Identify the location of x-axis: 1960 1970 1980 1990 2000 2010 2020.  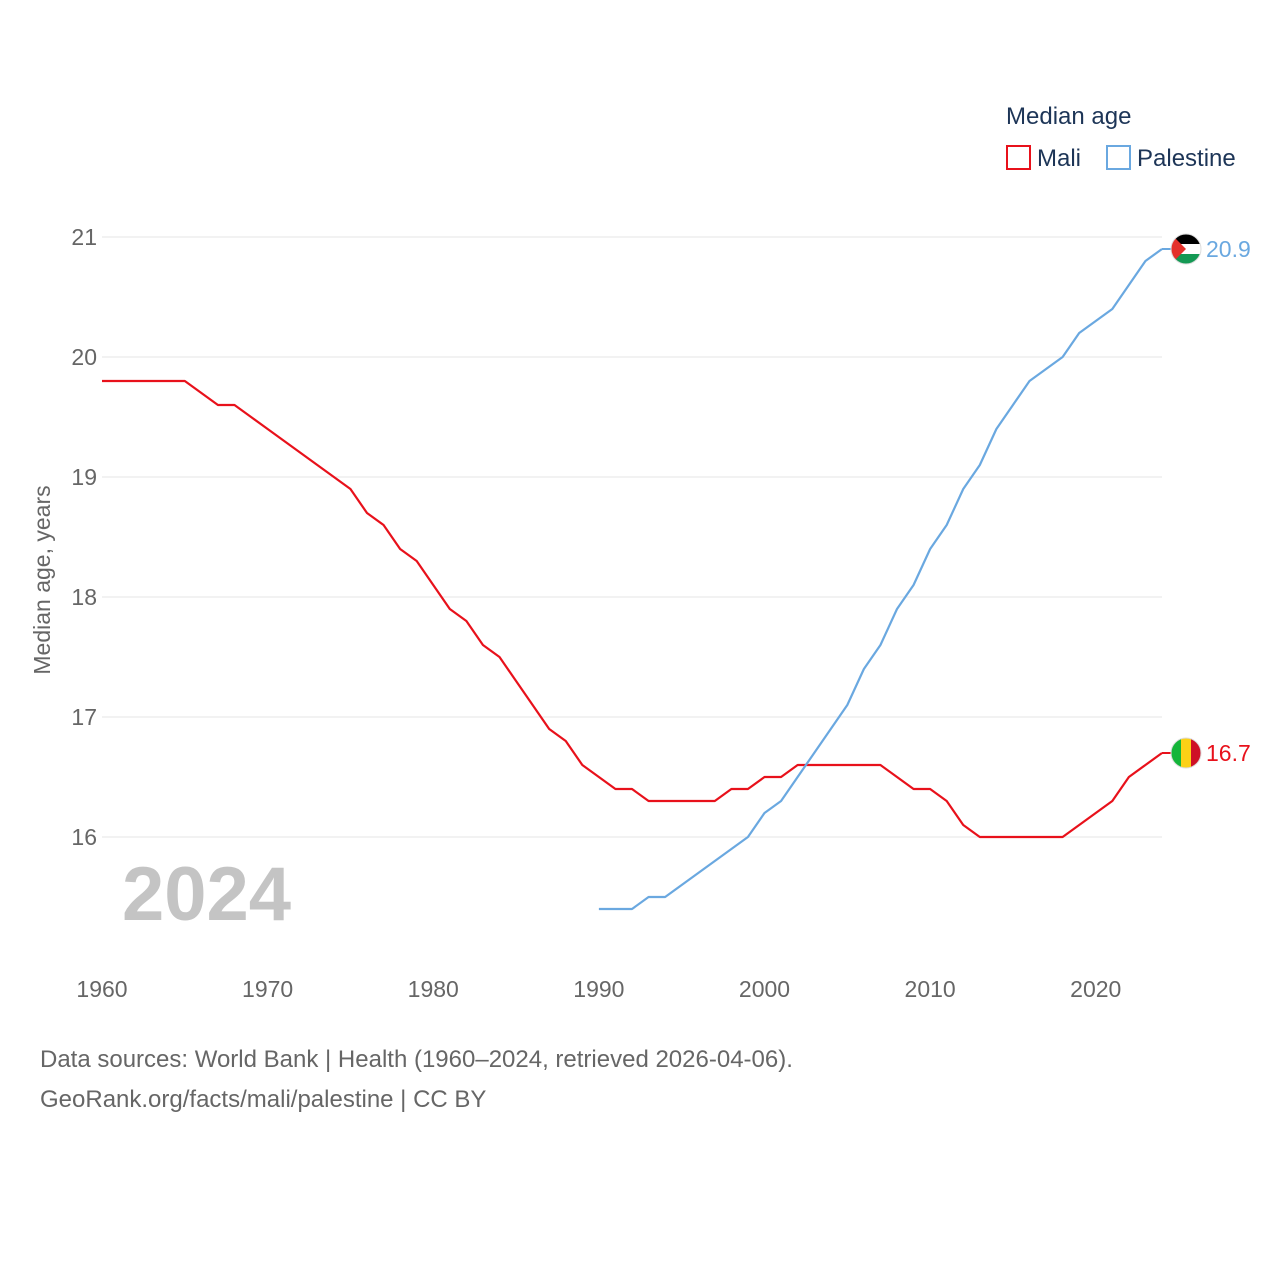
(598, 989).